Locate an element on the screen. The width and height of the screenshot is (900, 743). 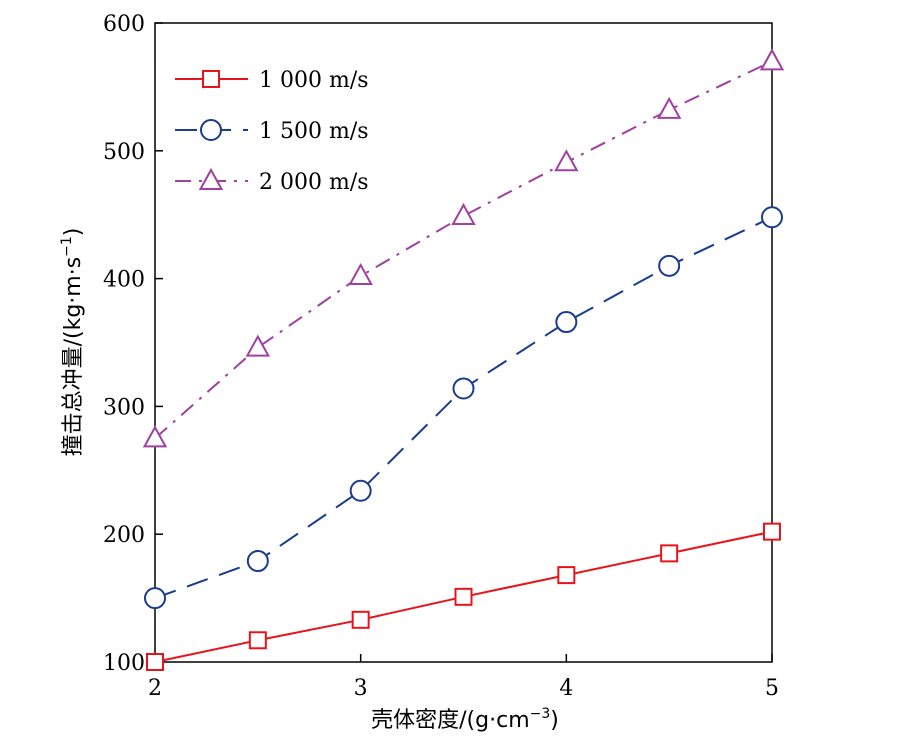
x-axis-label: 壳体密度/(g·cm−3) is located at coordinates (465, 719).